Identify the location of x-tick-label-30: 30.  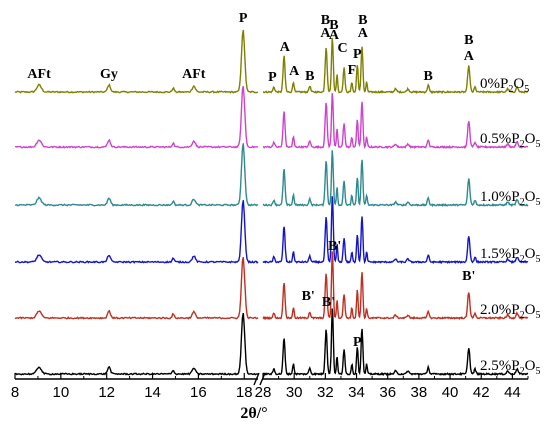
(294, 392).